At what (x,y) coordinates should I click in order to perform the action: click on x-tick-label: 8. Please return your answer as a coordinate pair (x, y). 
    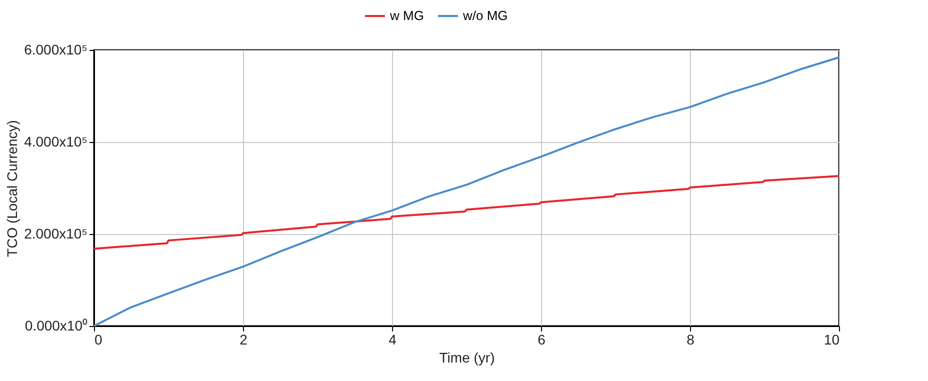
    Looking at the image, I should click on (690, 340).